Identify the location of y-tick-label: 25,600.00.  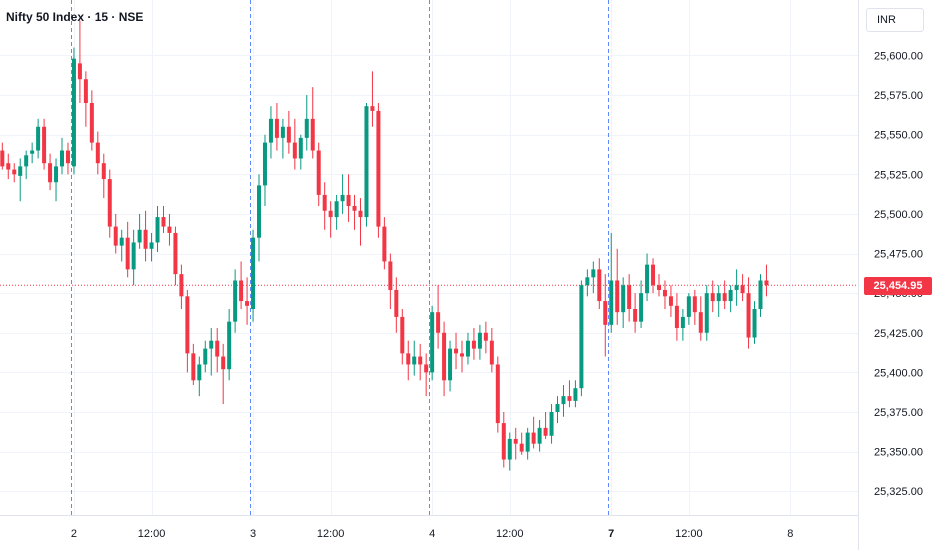
(898, 56).